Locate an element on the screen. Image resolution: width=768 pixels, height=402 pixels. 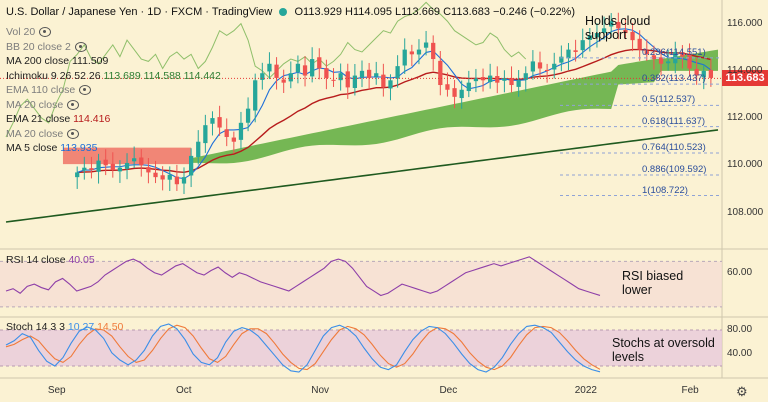
fib-label: 1(108.722) is located at coordinates (665, 190).